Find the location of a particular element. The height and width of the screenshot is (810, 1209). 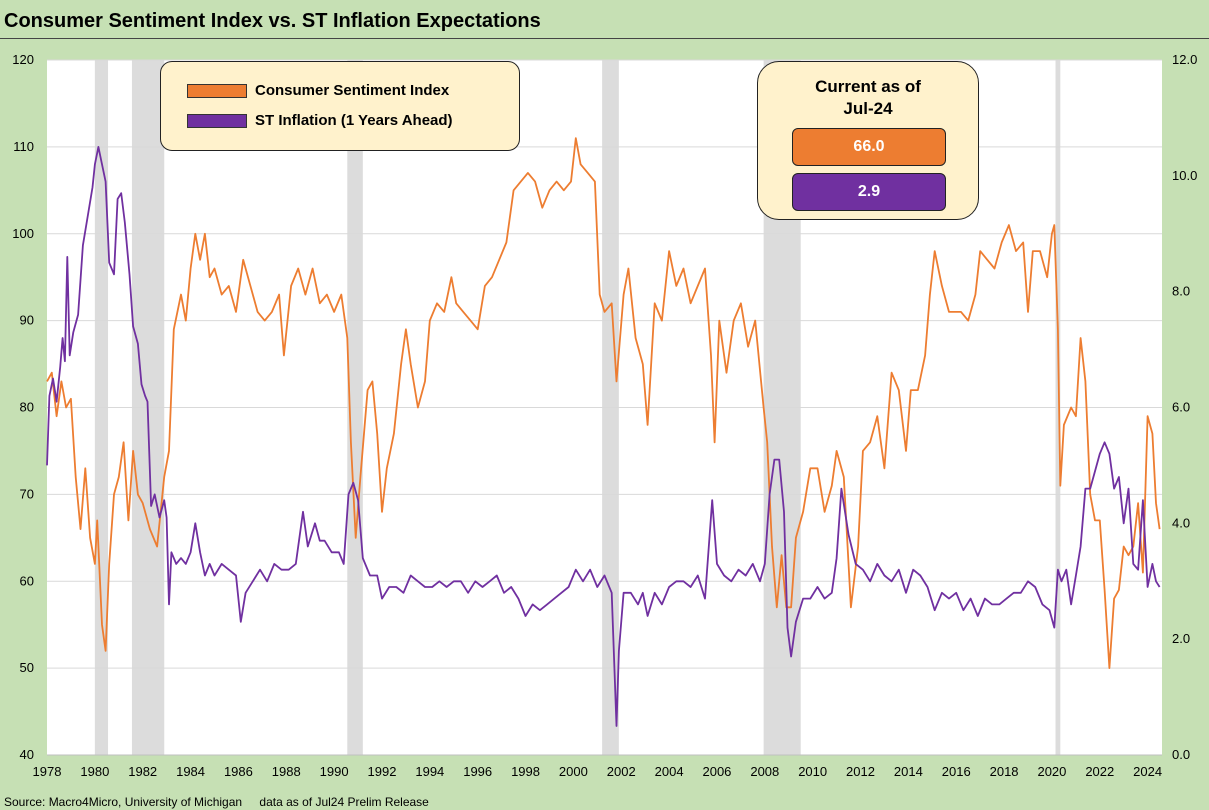

y-left-tick-label: 90 is located at coordinates (27, 320).